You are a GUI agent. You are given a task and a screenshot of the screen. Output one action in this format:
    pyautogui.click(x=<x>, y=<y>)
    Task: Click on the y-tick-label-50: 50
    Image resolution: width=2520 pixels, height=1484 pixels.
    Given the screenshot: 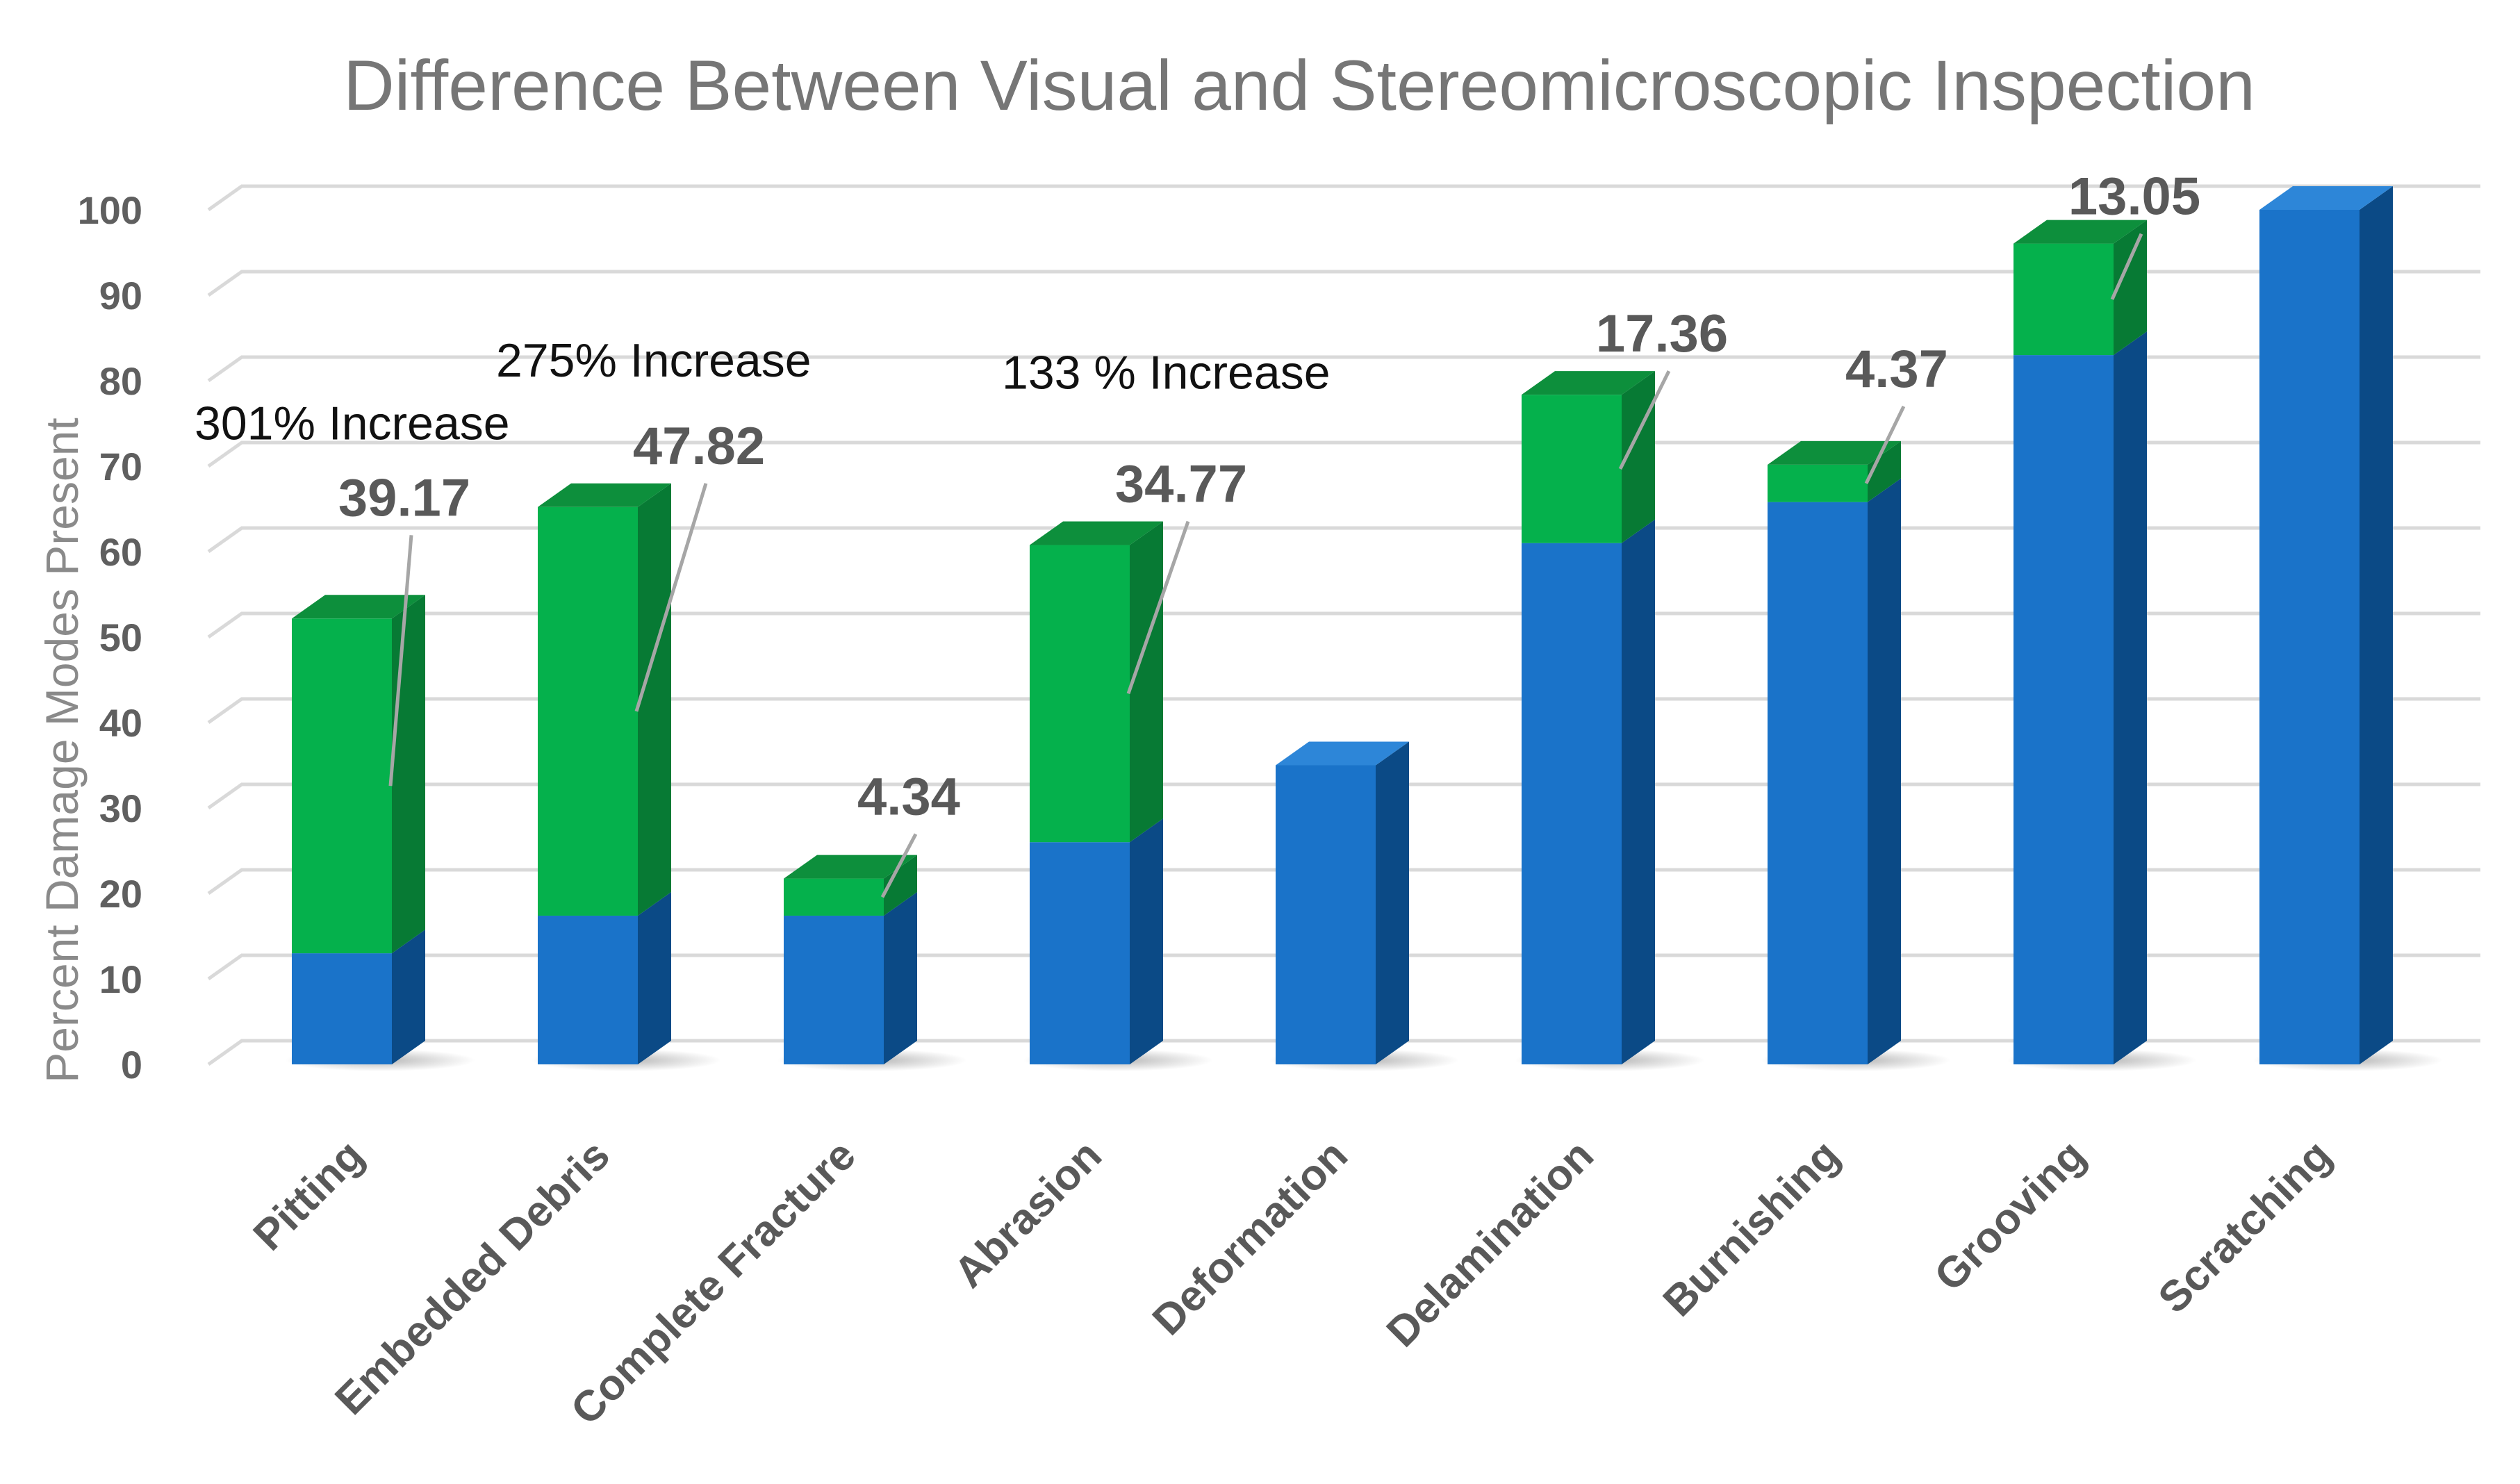 What is the action you would take?
    pyautogui.click(x=120, y=637)
    